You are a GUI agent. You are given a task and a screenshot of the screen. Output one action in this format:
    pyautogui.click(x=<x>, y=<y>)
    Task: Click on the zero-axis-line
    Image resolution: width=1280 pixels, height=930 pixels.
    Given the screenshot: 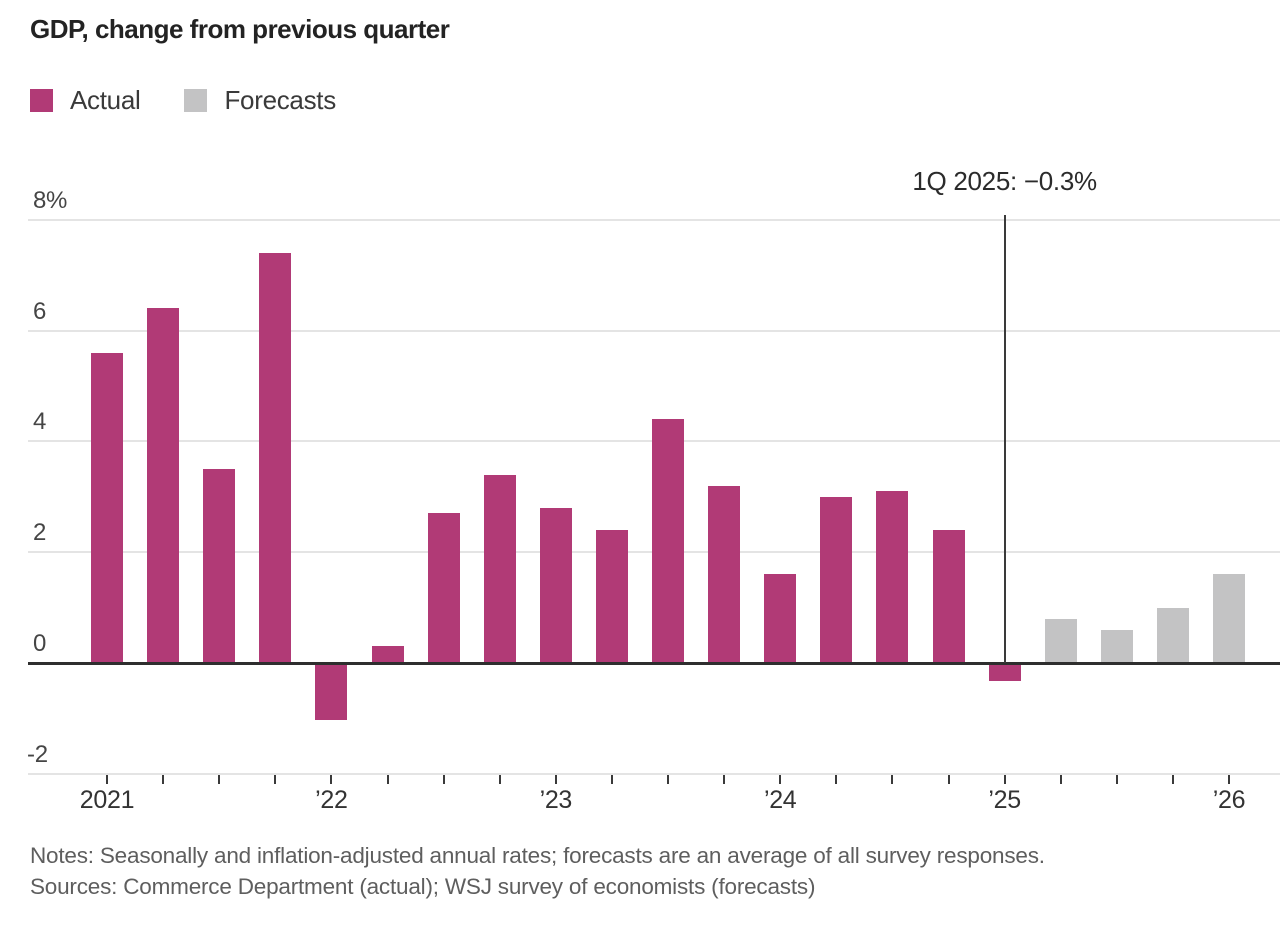 What is the action you would take?
    pyautogui.click(x=654, y=663)
    